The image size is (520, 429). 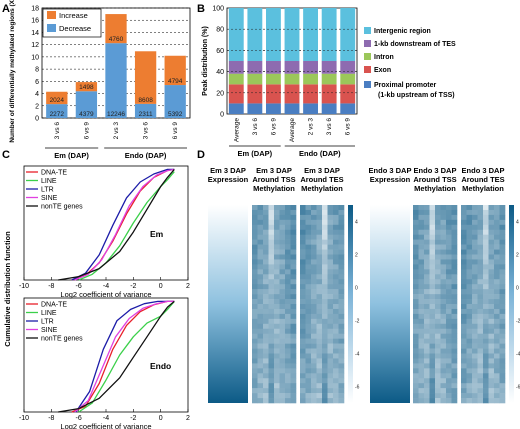 What do you see at coordinates (62, 207) in the screenshot?
I see `legend-label: nonTE genes` at bounding box center [62, 207].